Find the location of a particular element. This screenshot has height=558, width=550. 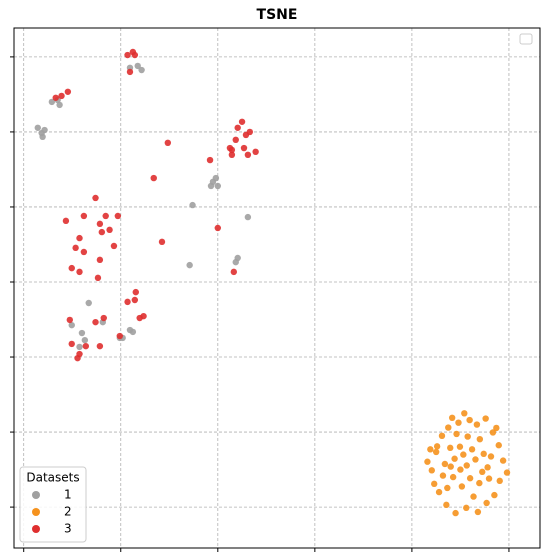

chart-title: TSNE is located at coordinates (277, 15).